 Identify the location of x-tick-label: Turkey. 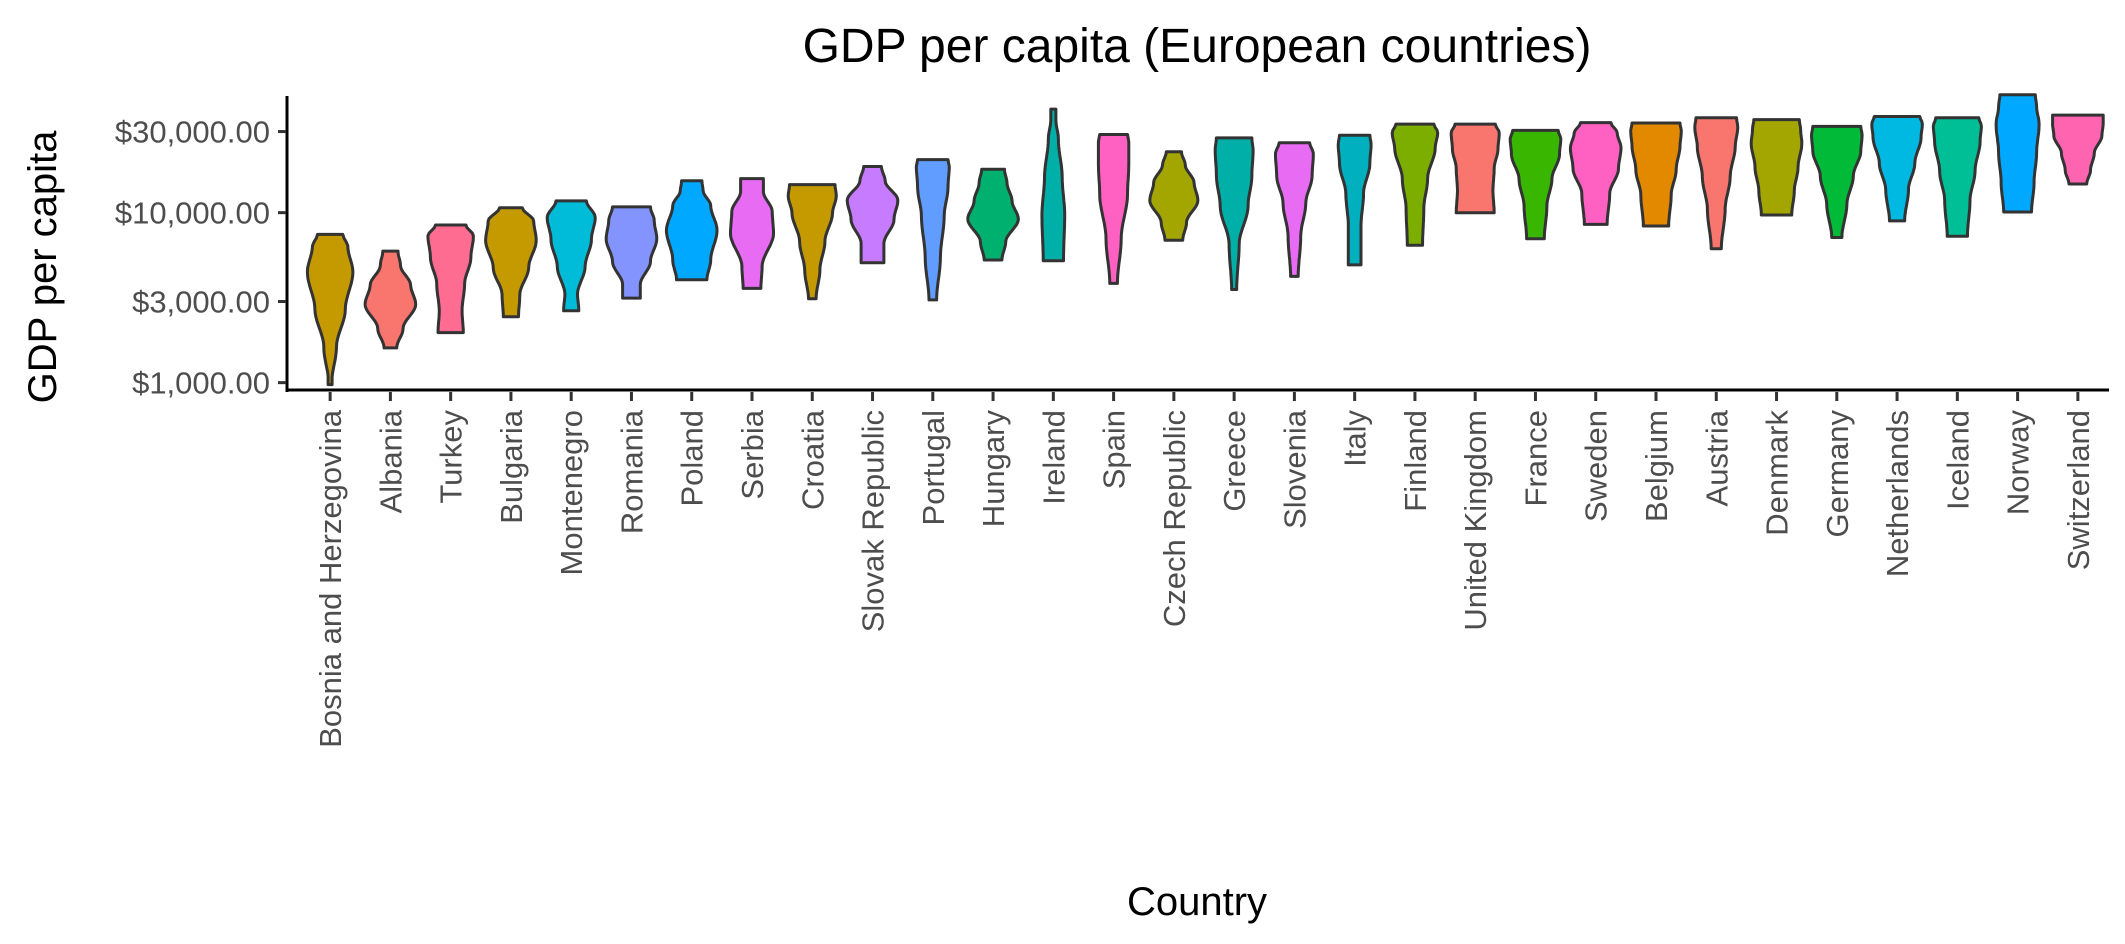
(451, 457).